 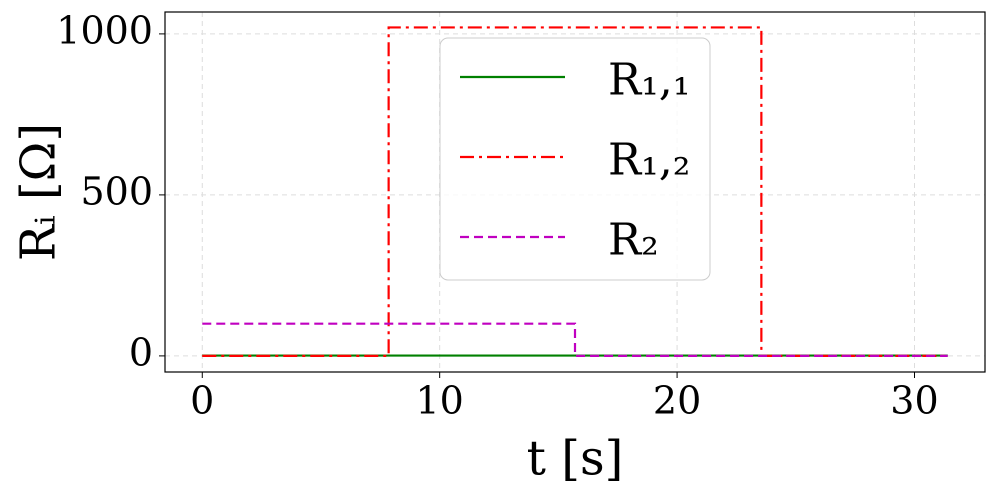 What do you see at coordinates (914, 401) in the screenshot?
I see `x-tick-label: 30` at bounding box center [914, 401].